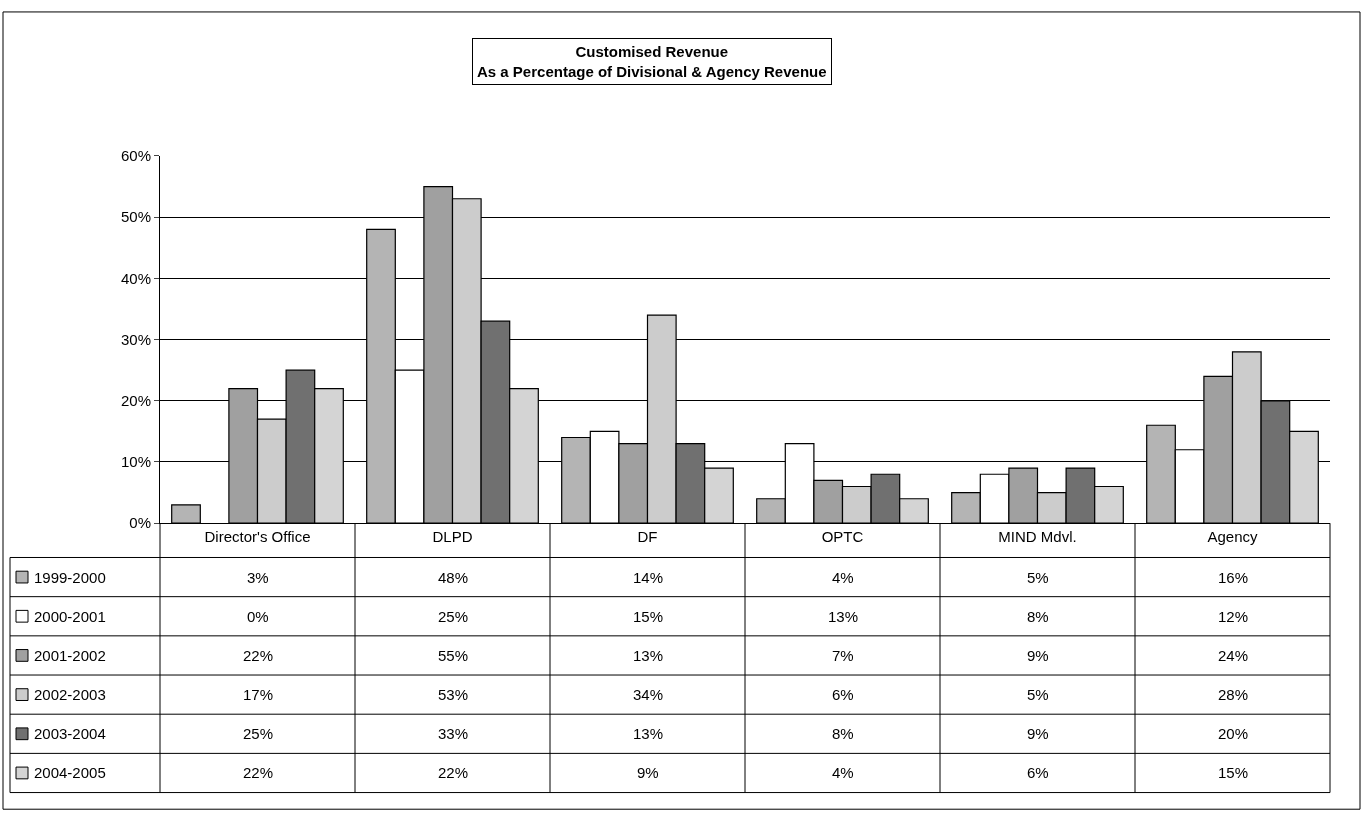 The width and height of the screenshot is (1364, 827). Describe the element at coordinates (652, 51) in the screenshot. I see `chart-title: Customised Revenue` at that location.